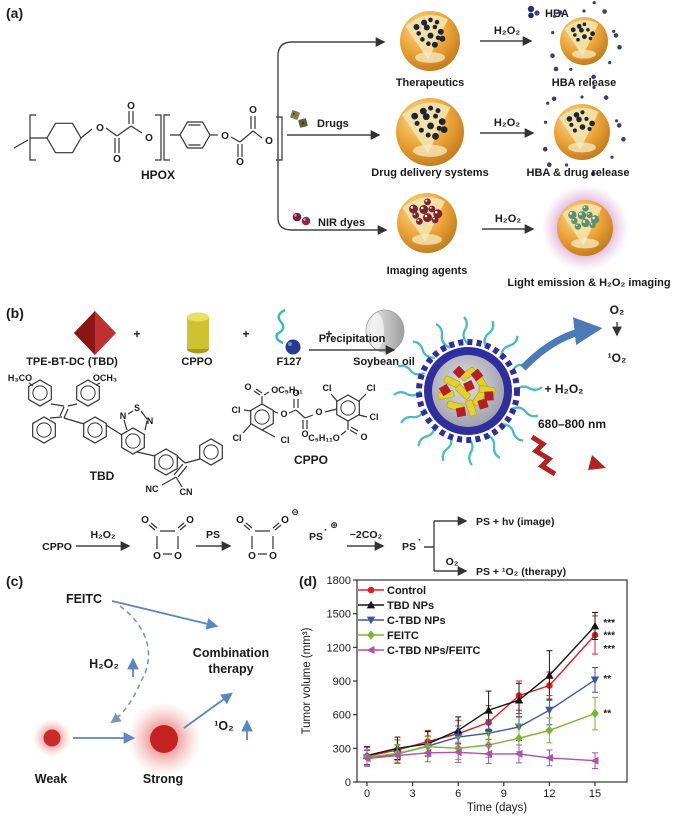 The image size is (675, 816). What do you see at coordinates (507, 123) in the screenshot?
I see `h2o2-label-row2: H₂O₂` at bounding box center [507, 123].